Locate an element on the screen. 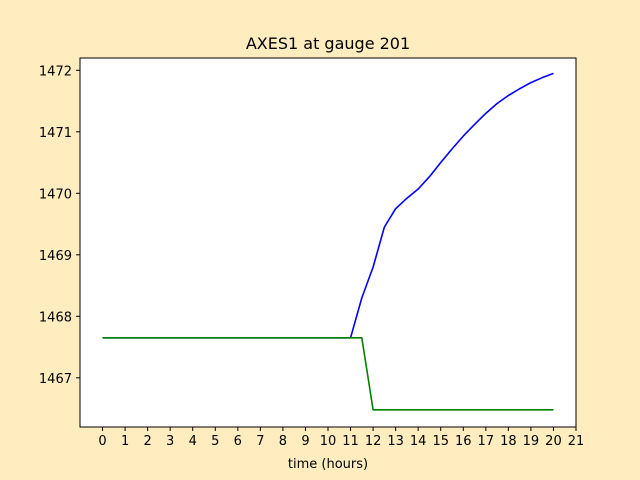  x-tick-label: 2 is located at coordinates (147, 441).